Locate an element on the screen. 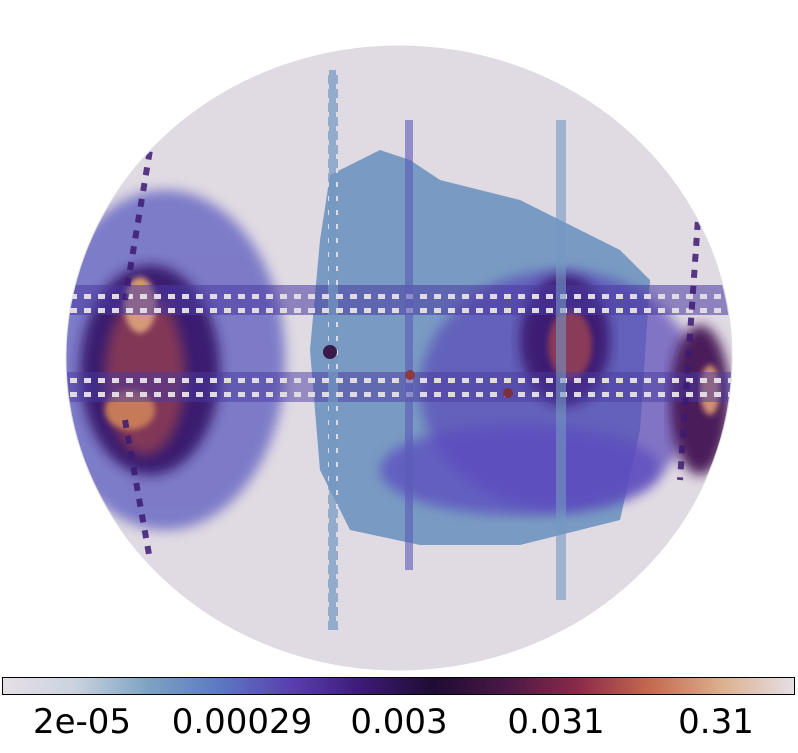 The width and height of the screenshot is (798, 753). vertical-column-right is located at coordinates (561, 360).